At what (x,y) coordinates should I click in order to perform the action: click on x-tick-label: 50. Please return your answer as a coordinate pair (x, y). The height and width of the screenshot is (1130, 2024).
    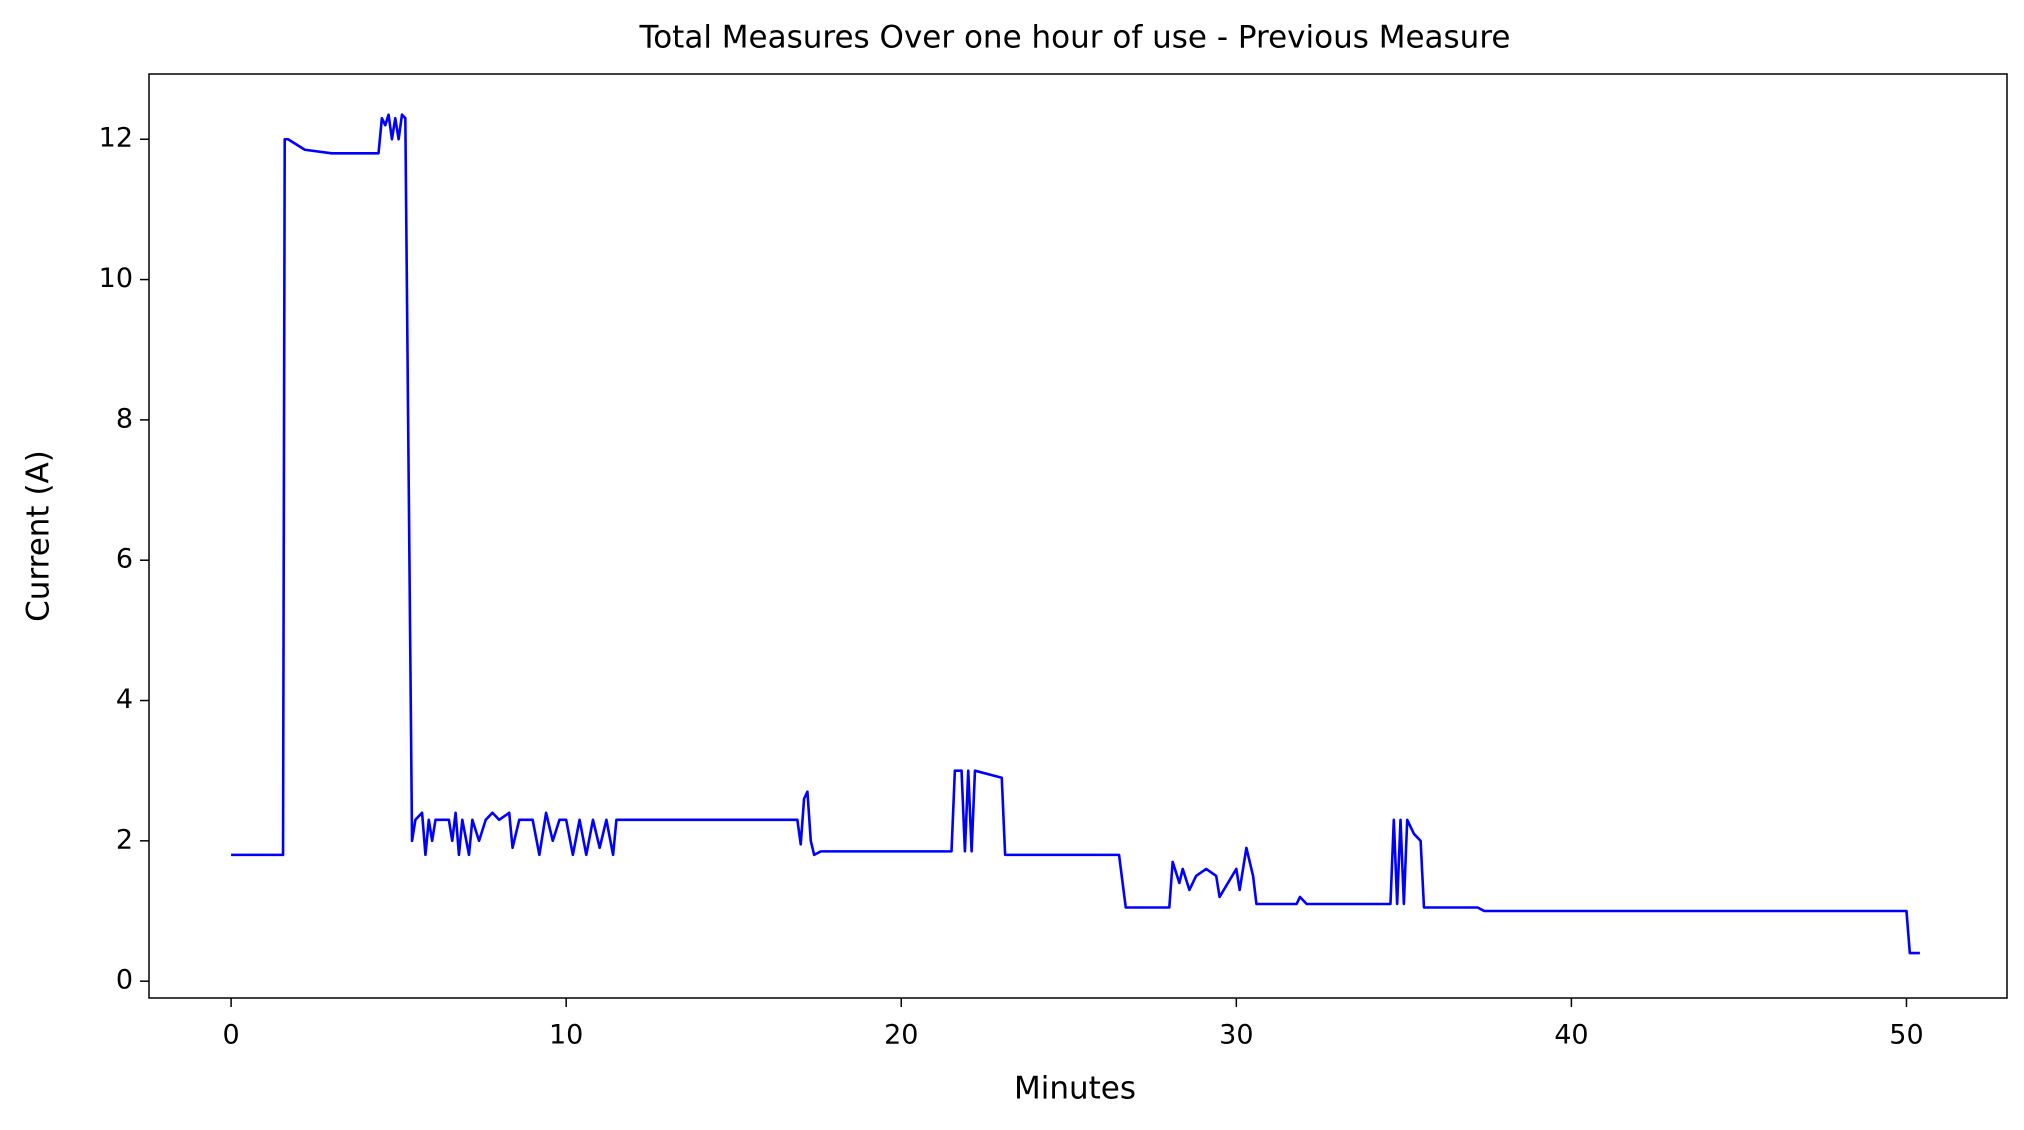
    Looking at the image, I should click on (1906, 1035).